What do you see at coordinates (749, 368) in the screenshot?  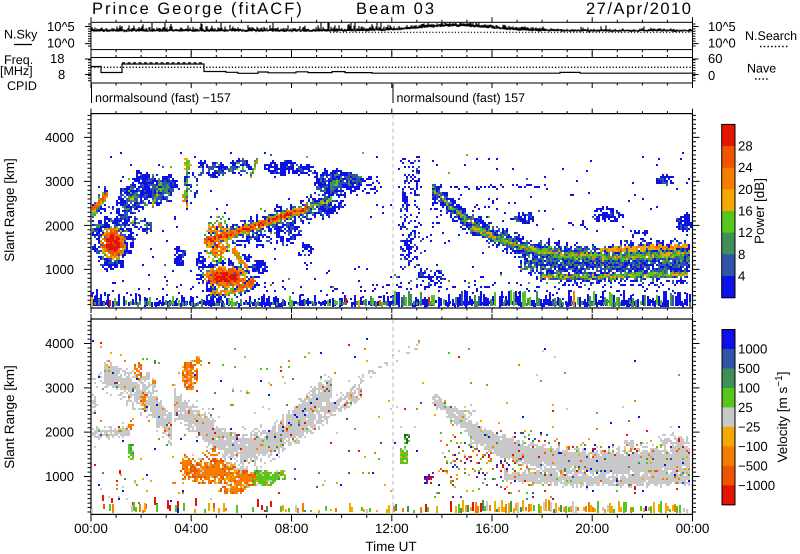 I see `svg-text: 500` at bounding box center [749, 368].